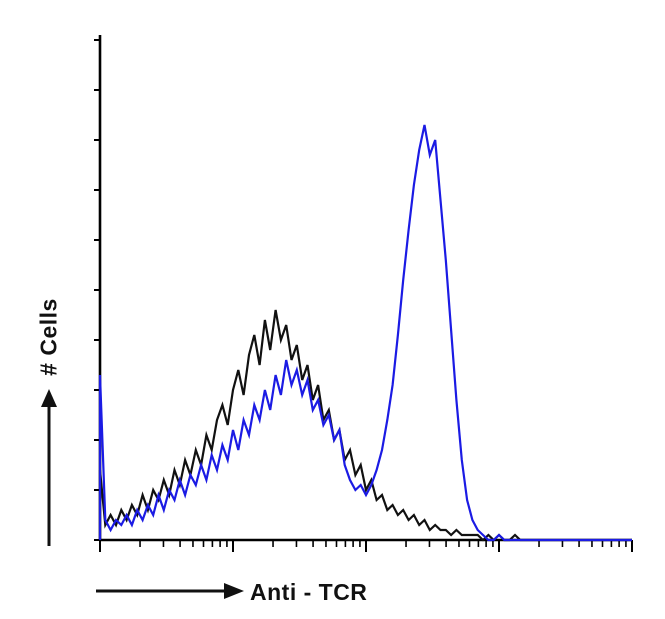  I want to click on y-axis-arrow-icon, so click(49, 467).